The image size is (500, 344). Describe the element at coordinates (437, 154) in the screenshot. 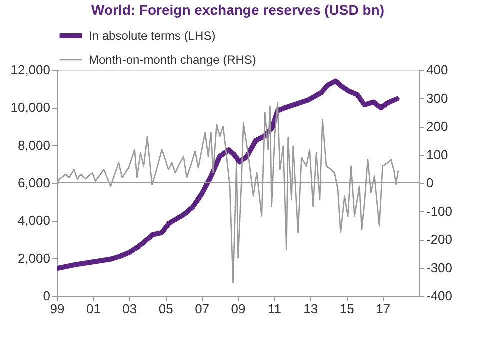

I see `y2-tick-label: 100` at that location.